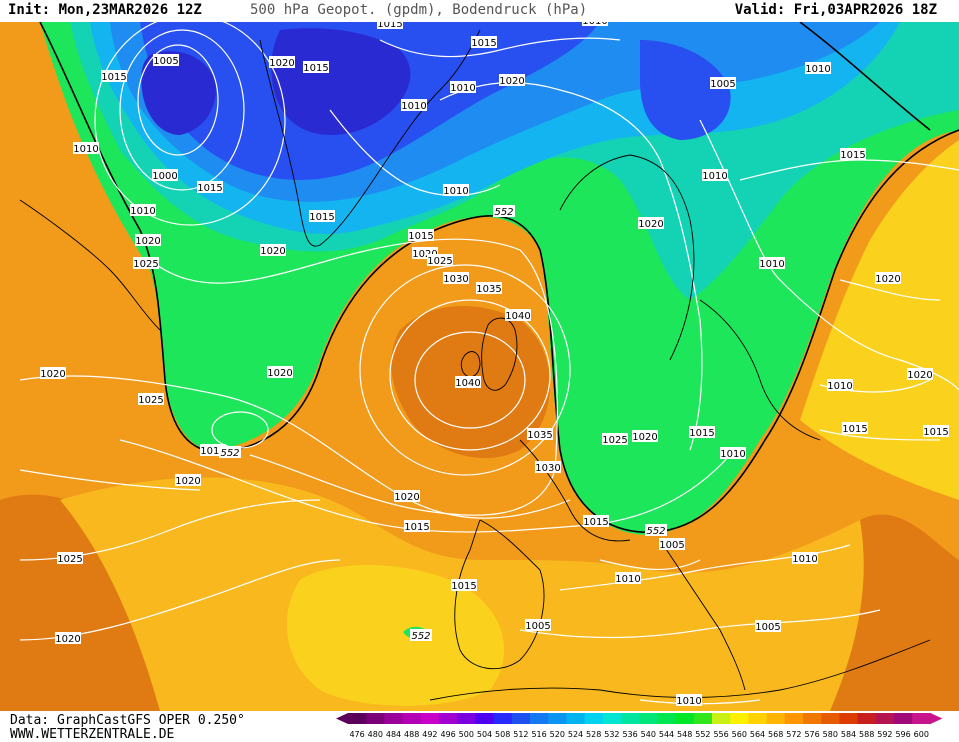 This screenshot has width=959, height=742. Describe the element at coordinates (484, 734) in the screenshot. I see `colorbar-tick-label: 504` at that location.